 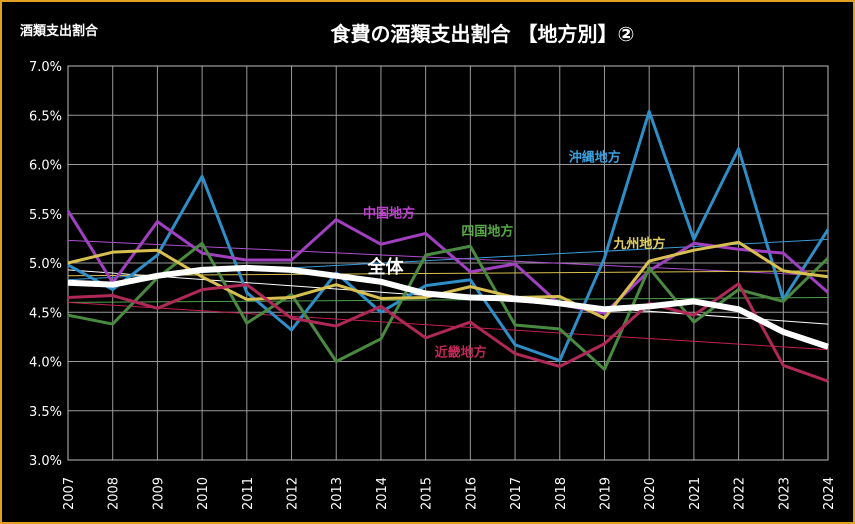 What do you see at coordinates (829, 493) in the screenshot?
I see `x-tick-label: 2024` at bounding box center [829, 493].